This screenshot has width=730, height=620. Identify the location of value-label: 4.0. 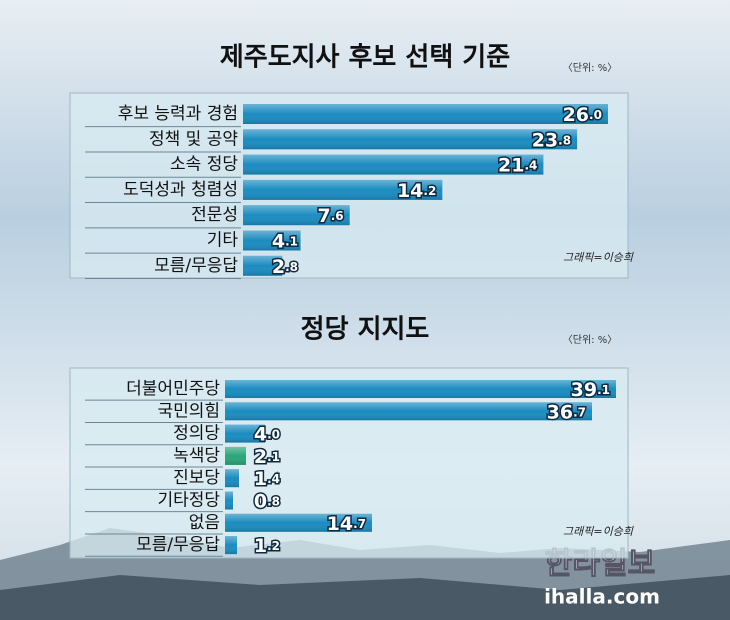
(267, 434).